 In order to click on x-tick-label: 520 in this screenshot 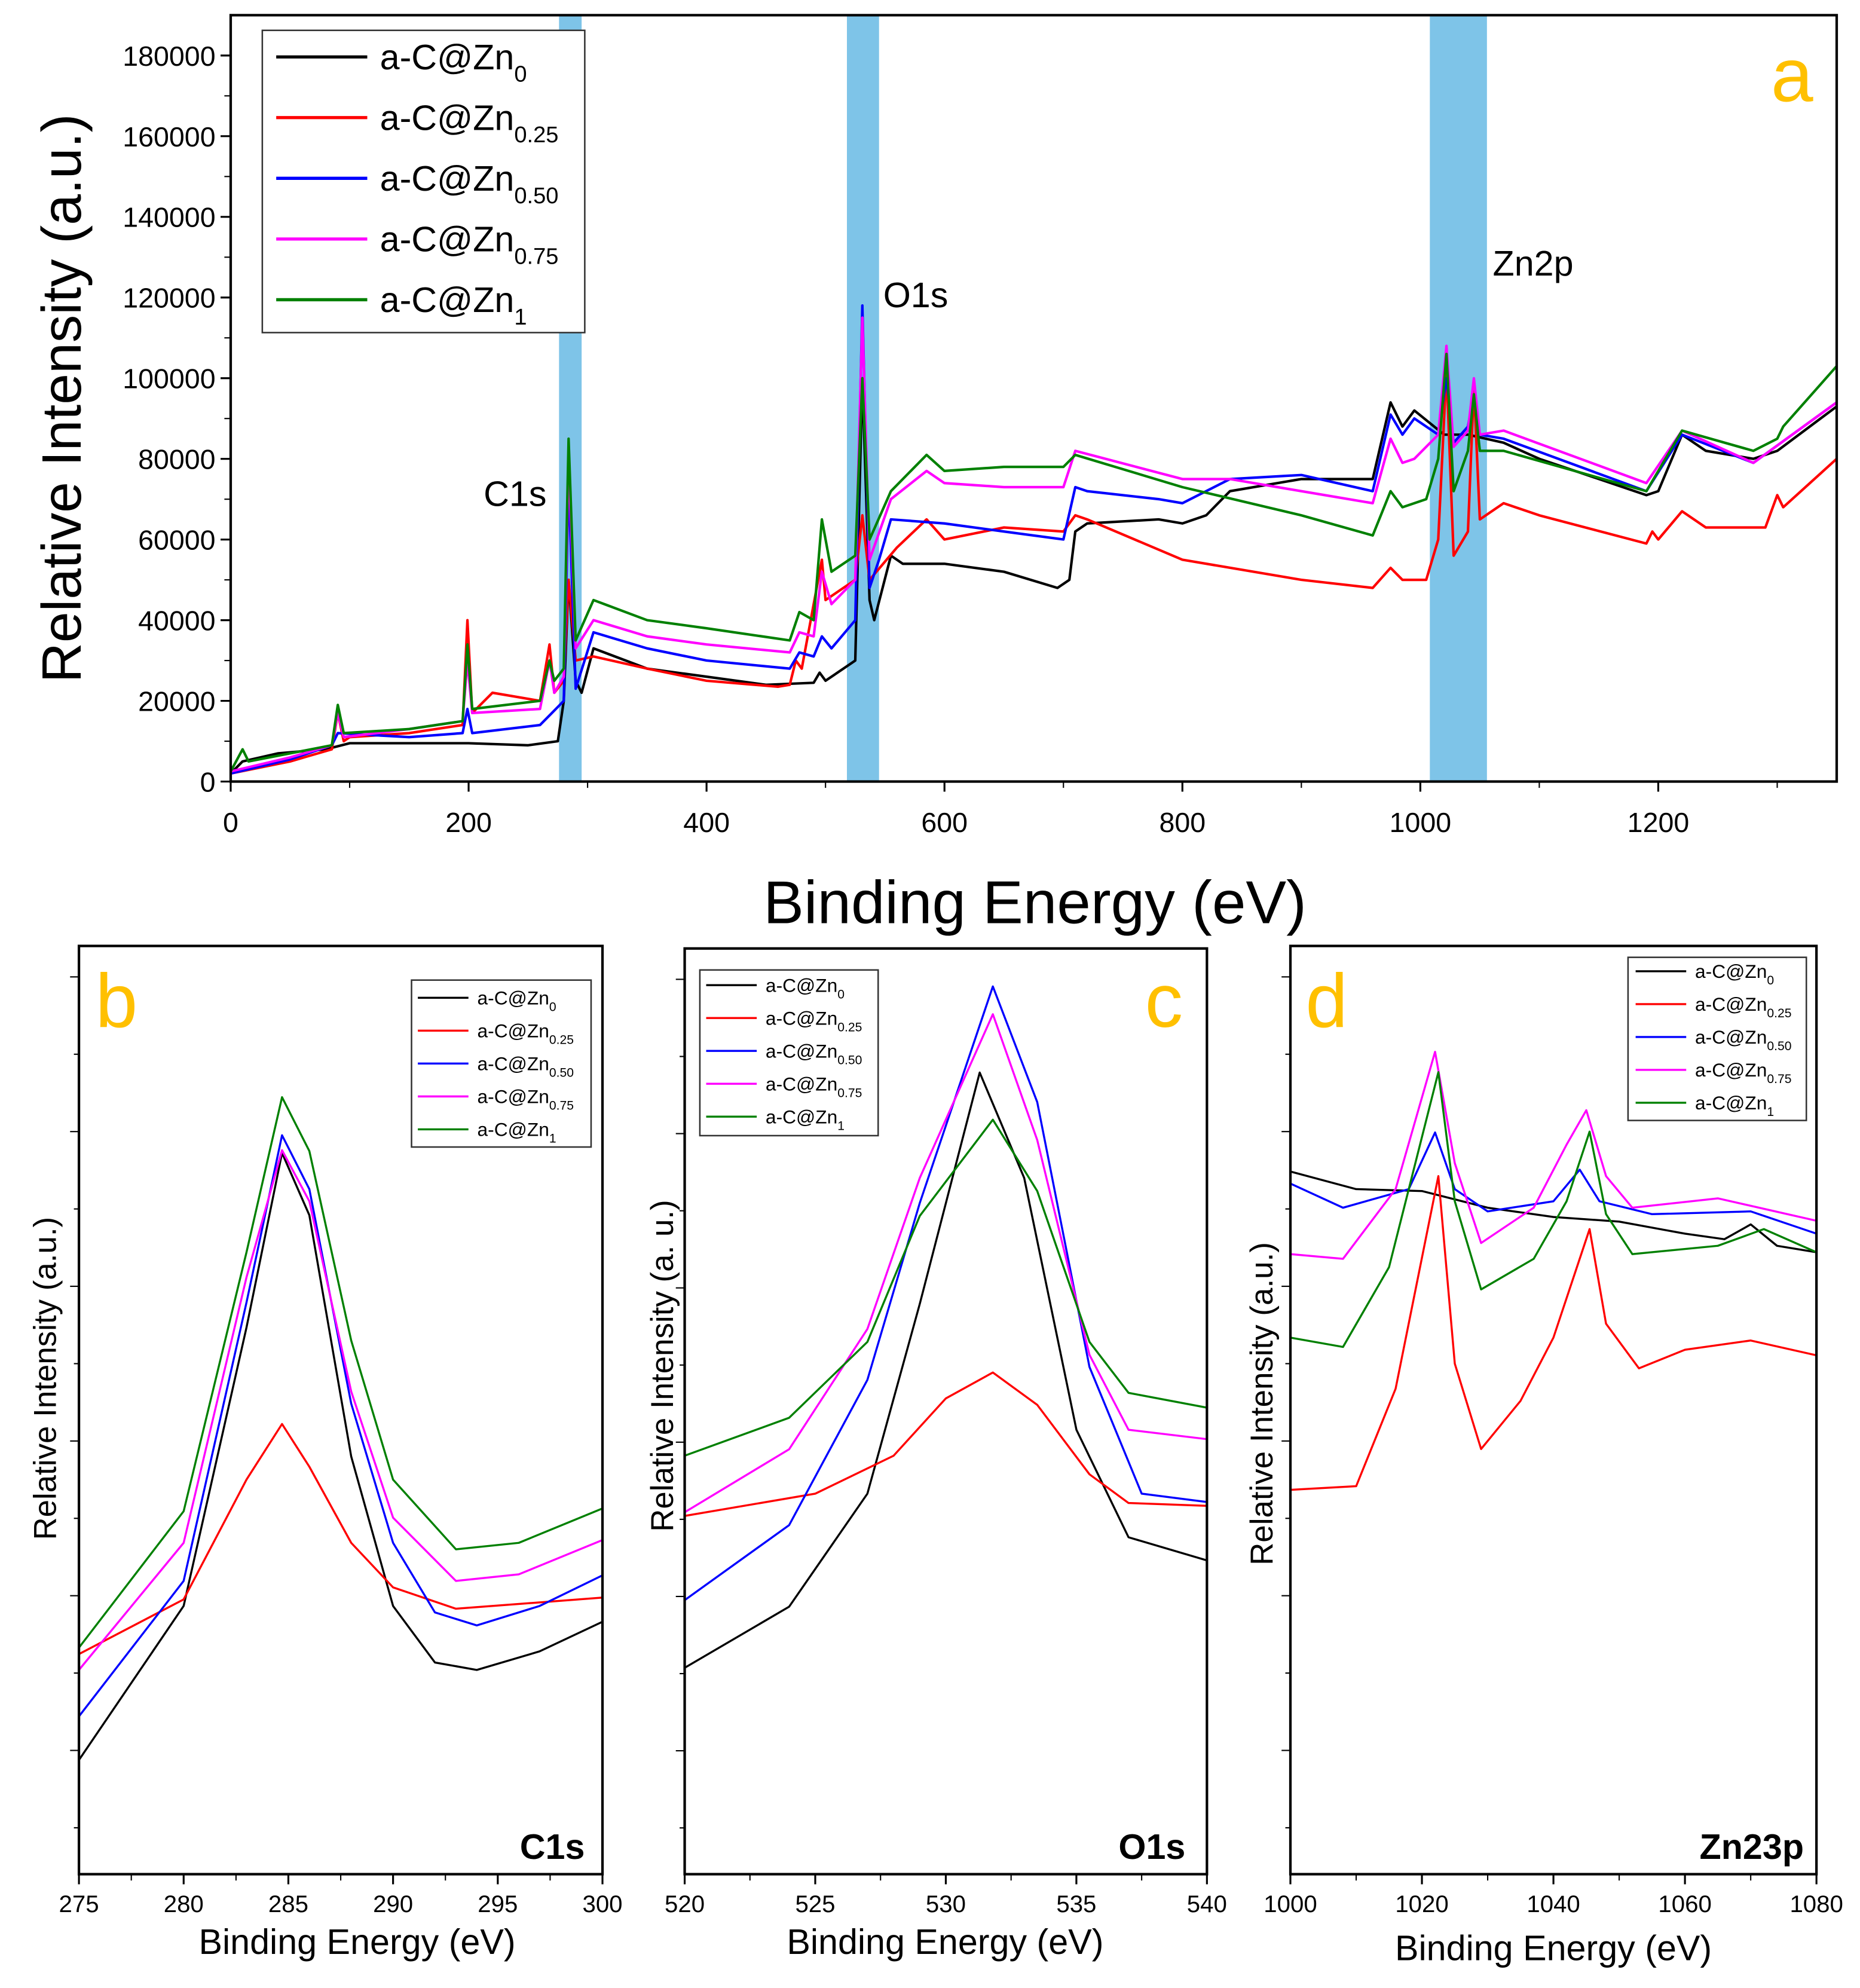, I will do `click(685, 1904)`.